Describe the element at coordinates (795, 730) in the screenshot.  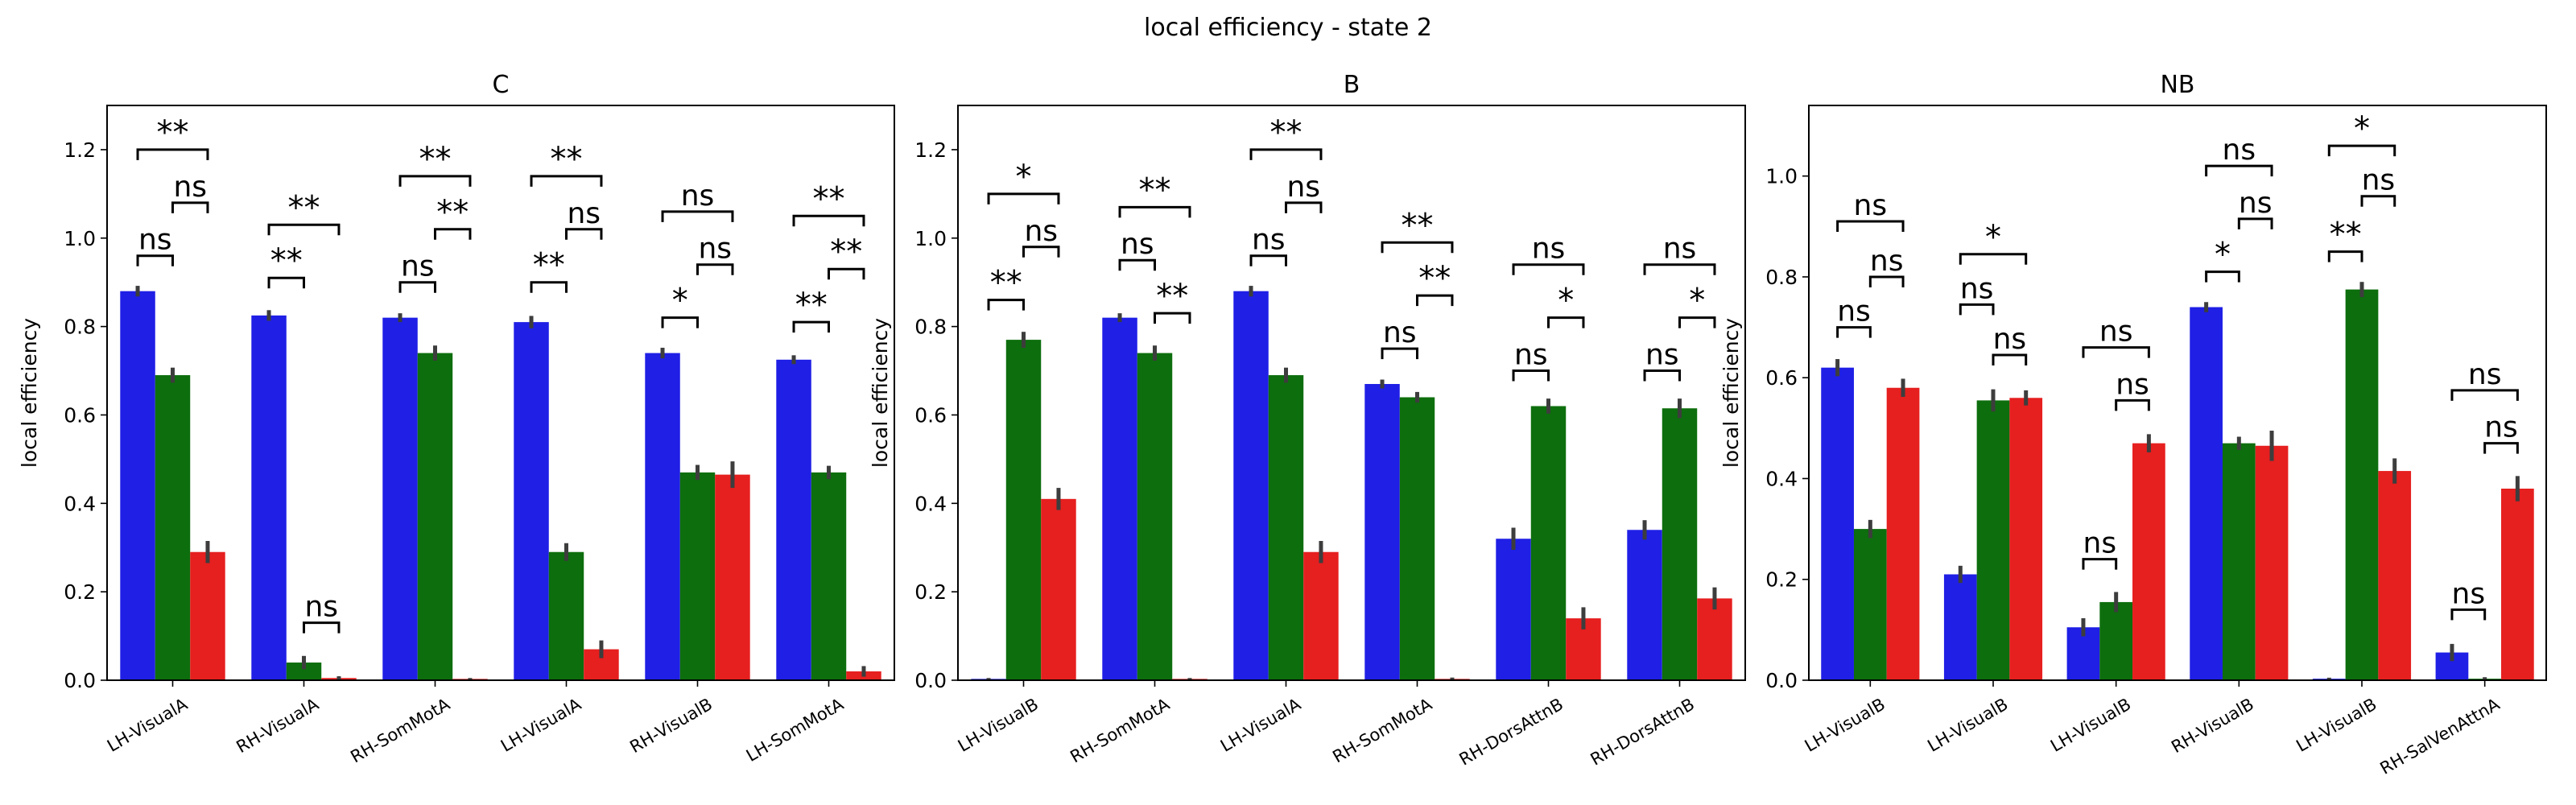
I see `x-tick-label: LH-SomMotA` at that location.